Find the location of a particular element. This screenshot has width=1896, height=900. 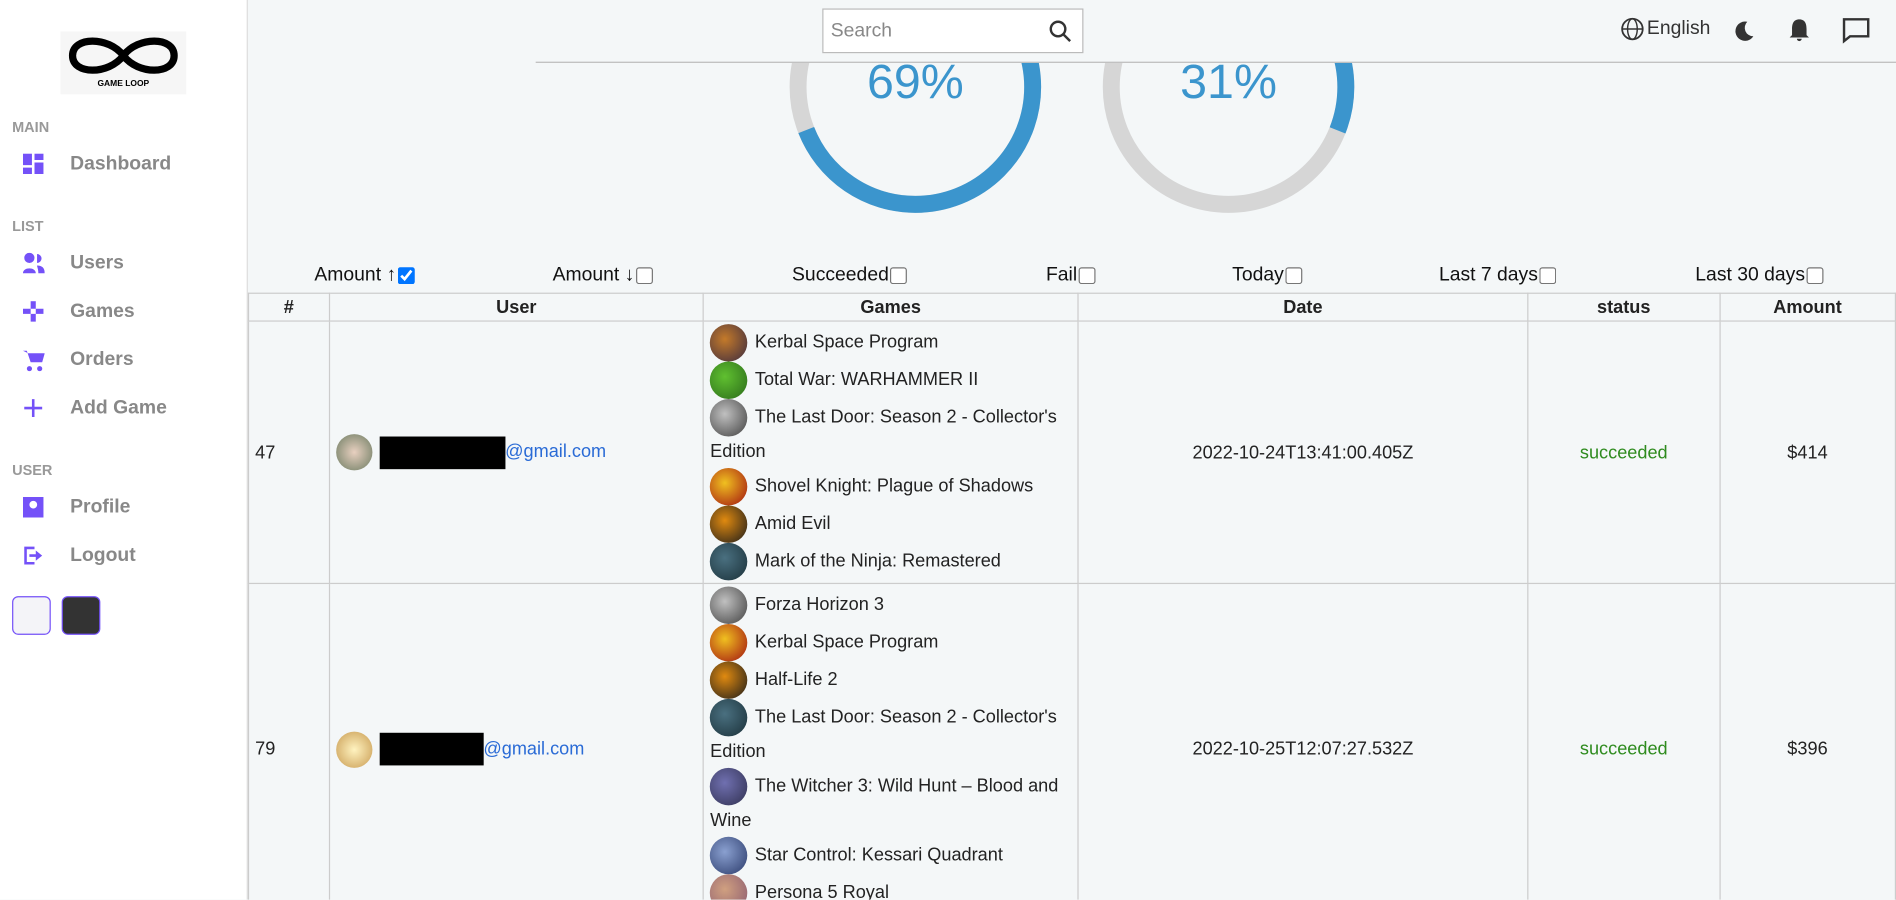

logo: GAME LOOP is located at coordinates (123, 63).